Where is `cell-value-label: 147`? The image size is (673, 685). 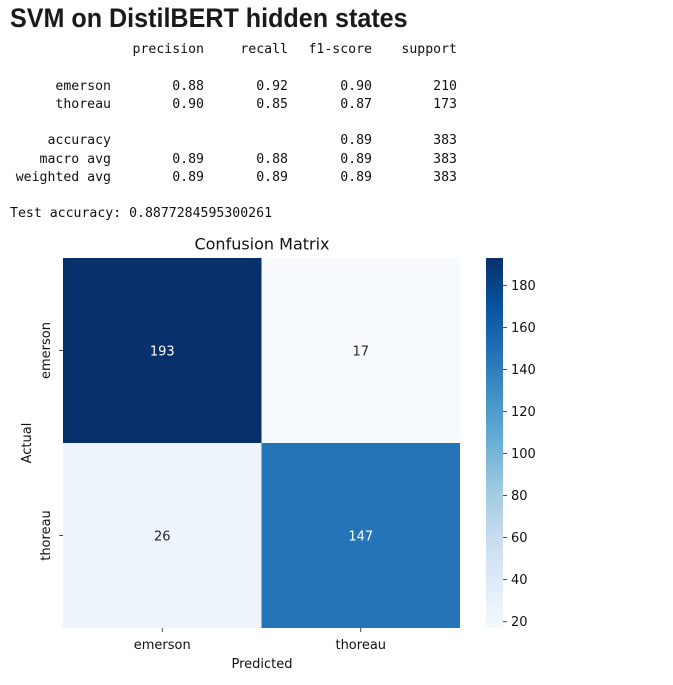
cell-value-label: 147 is located at coordinates (360, 537).